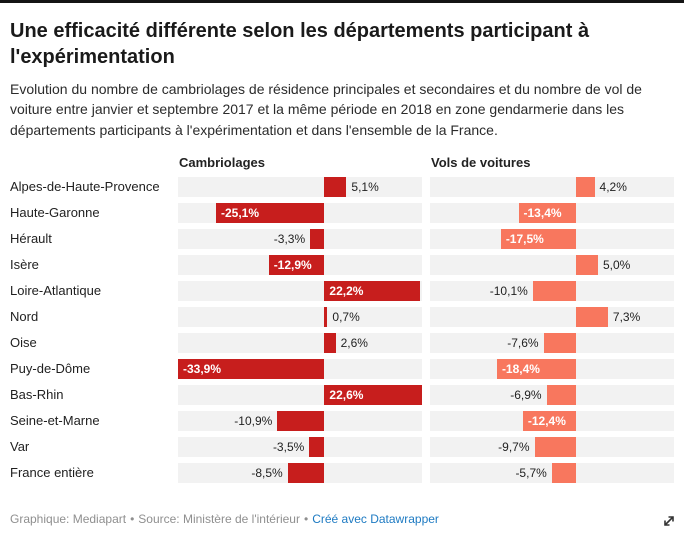  What do you see at coordinates (346, 394) in the screenshot?
I see `value-label: 22,6%` at bounding box center [346, 394].